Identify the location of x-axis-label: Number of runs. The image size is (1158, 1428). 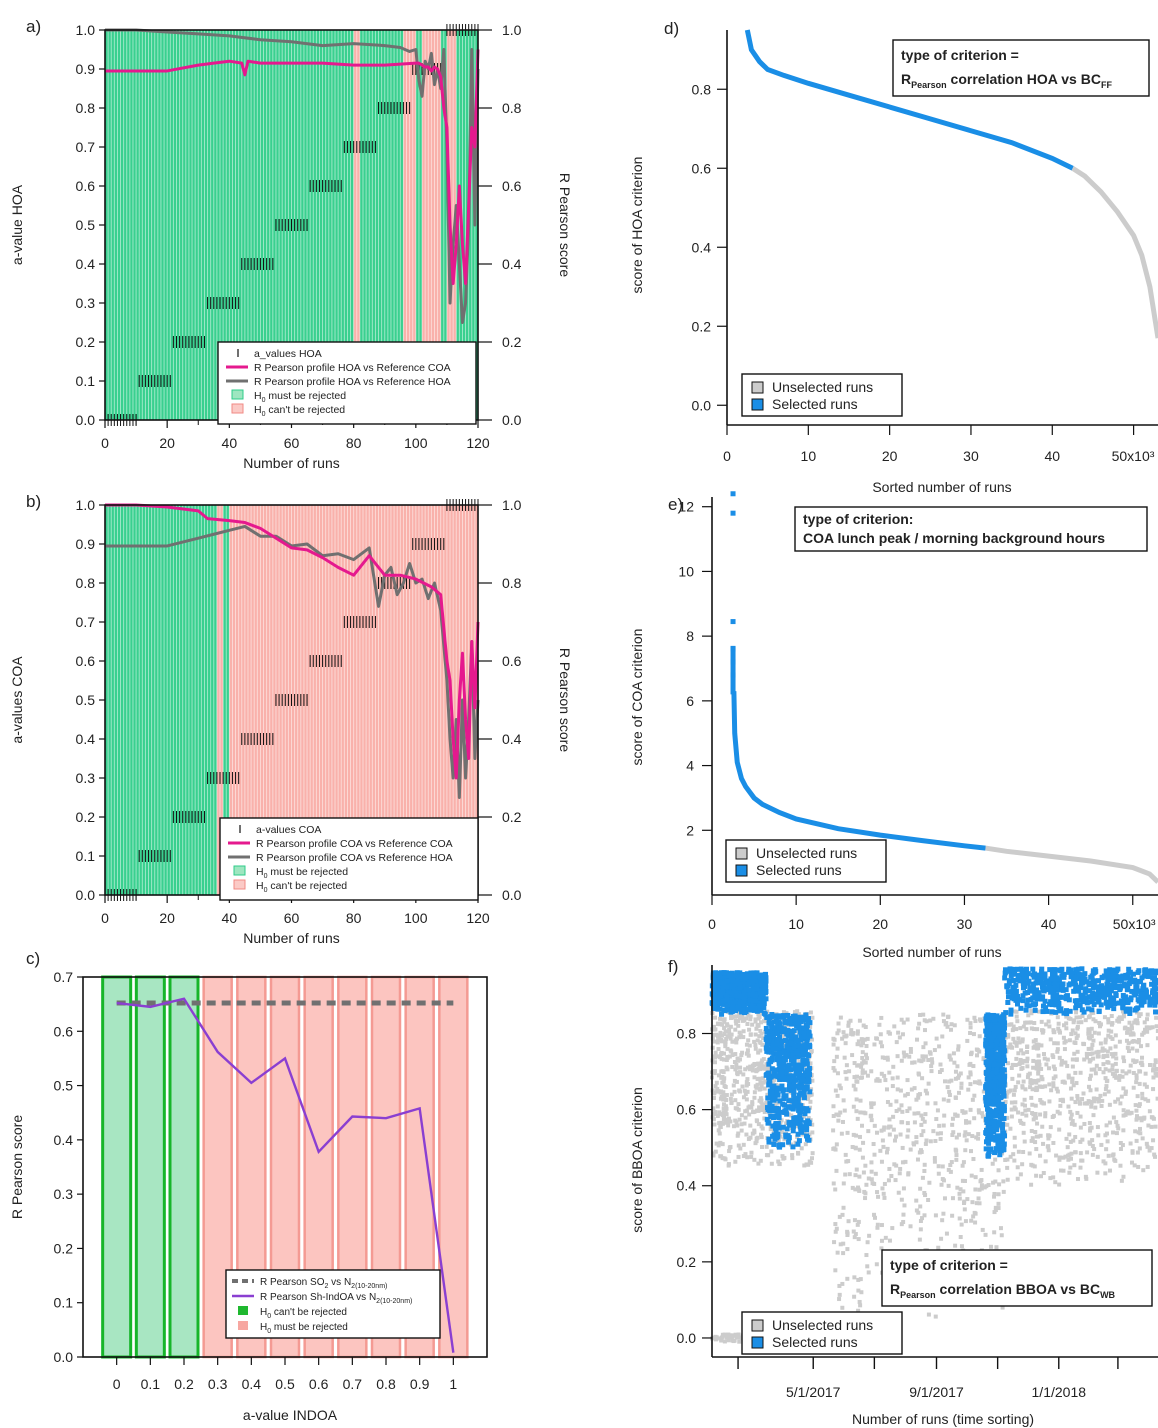
(291, 938).